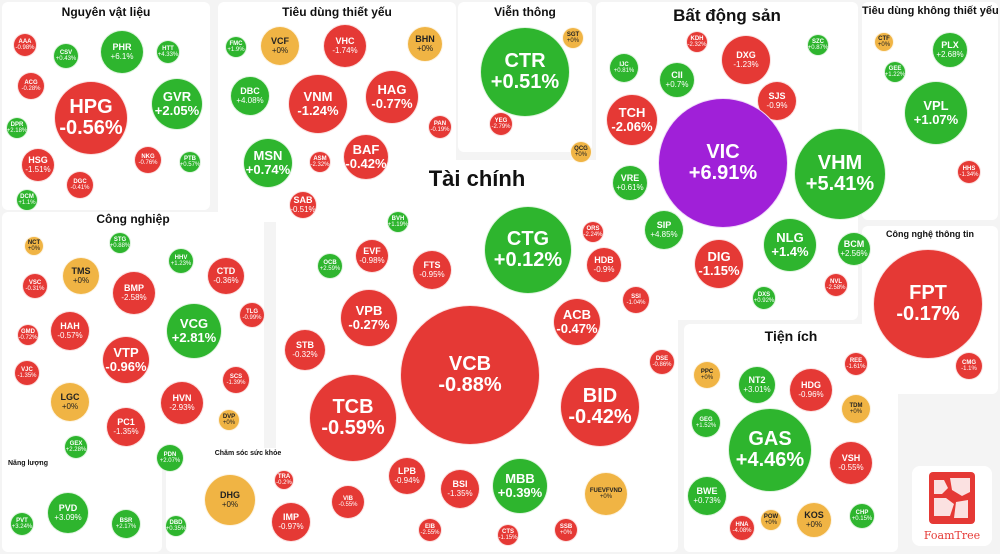 The width and height of the screenshot is (1000, 554). Describe the element at coordinates (407, 476) in the screenshot. I see `stock-tile-lpb: LPB -0.94%` at that location.